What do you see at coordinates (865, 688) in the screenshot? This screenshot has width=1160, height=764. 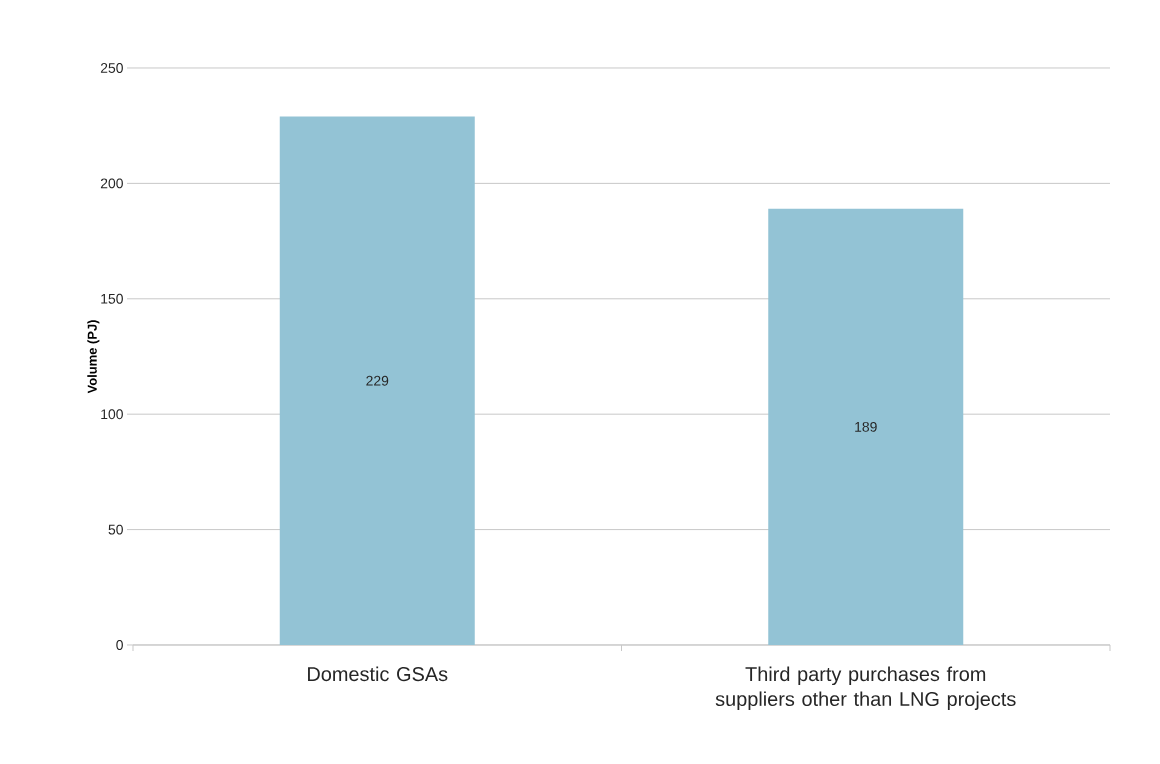 I see `x-tick-label: Third party purchases from suppliers other than LNG projects` at bounding box center [865, 688].